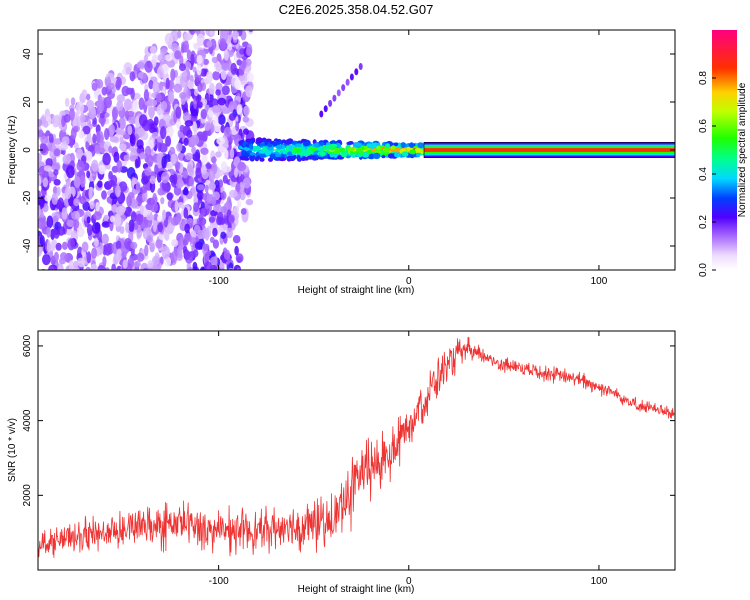 The image size is (750, 600). What do you see at coordinates (12, 150) in the screenshot?
I see `heatmap-ylabel: Frequency (Hz)` at bounding box center [12, 150].